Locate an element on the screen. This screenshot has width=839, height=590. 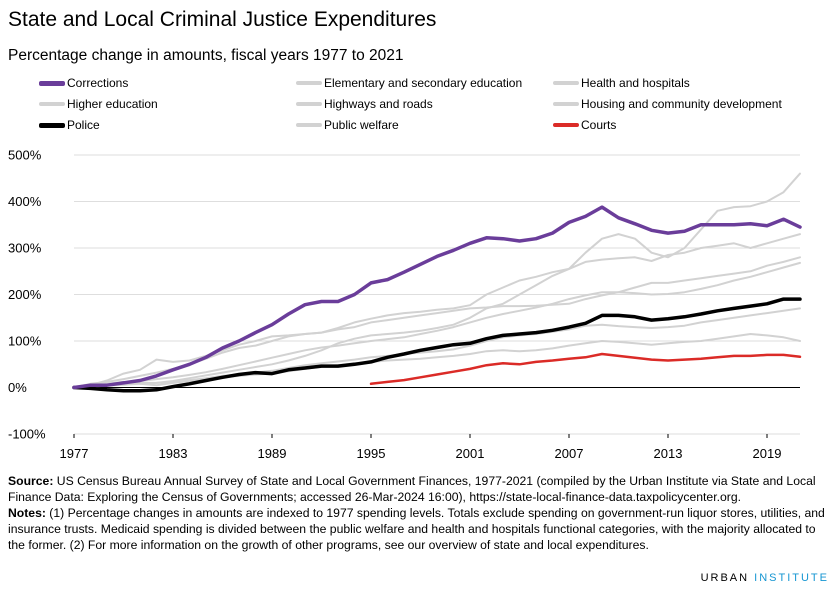
x-tick-label: 1995 is located at coordinates (371, 453).